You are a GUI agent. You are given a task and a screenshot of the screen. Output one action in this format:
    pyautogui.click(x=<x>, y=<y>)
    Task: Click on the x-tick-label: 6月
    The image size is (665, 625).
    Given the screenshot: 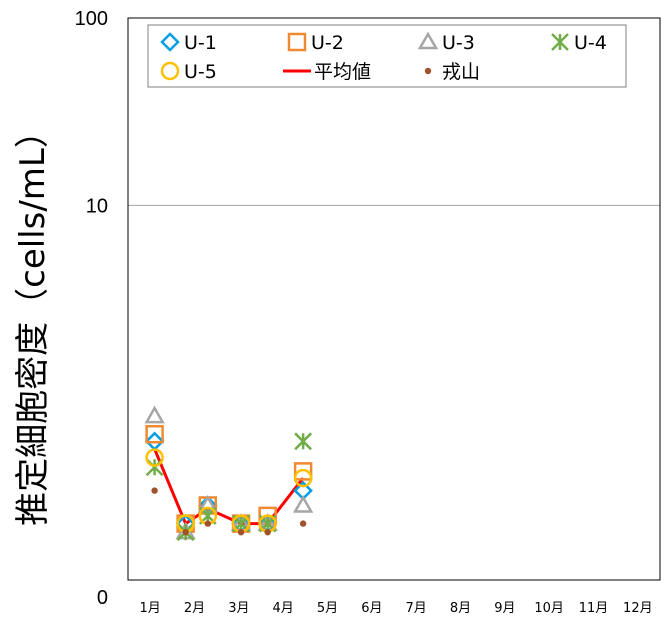 What is the action you would take?
    pyautogui.click(x=371, y=608)
    